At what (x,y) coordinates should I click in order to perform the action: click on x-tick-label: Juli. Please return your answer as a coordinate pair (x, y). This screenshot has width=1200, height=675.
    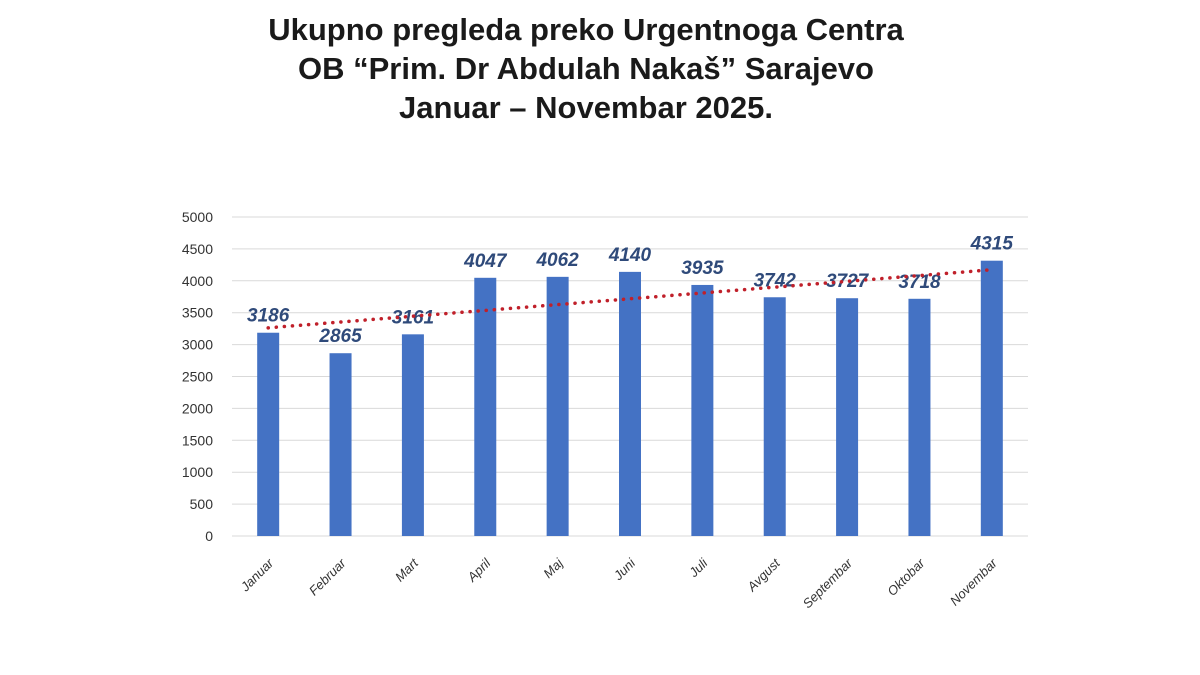
    Looking at the image, I should click on (698, 568).